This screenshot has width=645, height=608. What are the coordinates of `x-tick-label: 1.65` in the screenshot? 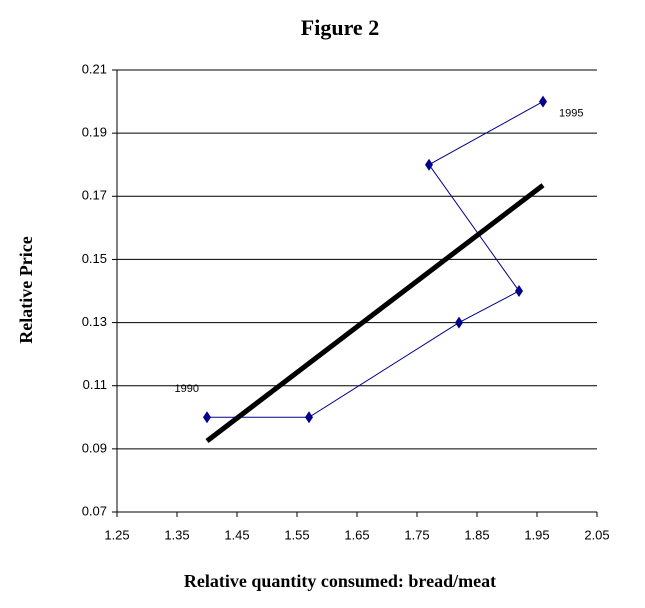 It's located at (356, 534).